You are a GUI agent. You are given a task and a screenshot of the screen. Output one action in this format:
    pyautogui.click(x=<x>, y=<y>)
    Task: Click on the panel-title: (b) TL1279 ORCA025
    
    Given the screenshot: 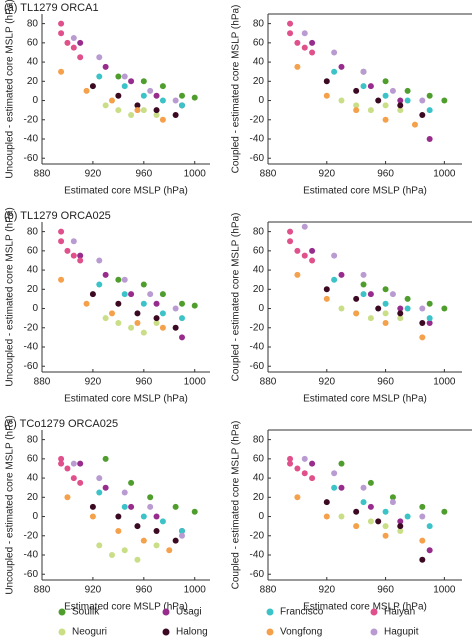 What is the action you would take?
    pyautogui.click(x=57, y=216)
    